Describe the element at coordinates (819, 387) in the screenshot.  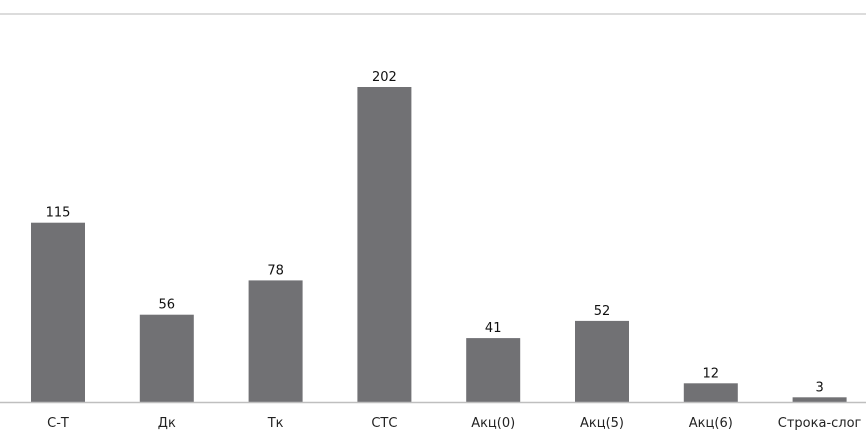
I see `data-label-8: 3` at that location.